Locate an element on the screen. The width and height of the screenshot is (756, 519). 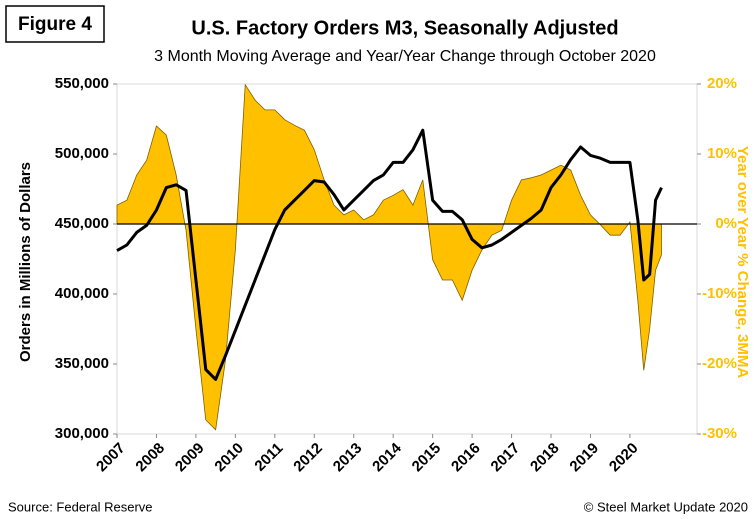
y2-tick-label: -30% is located at coordinates (719, 433).